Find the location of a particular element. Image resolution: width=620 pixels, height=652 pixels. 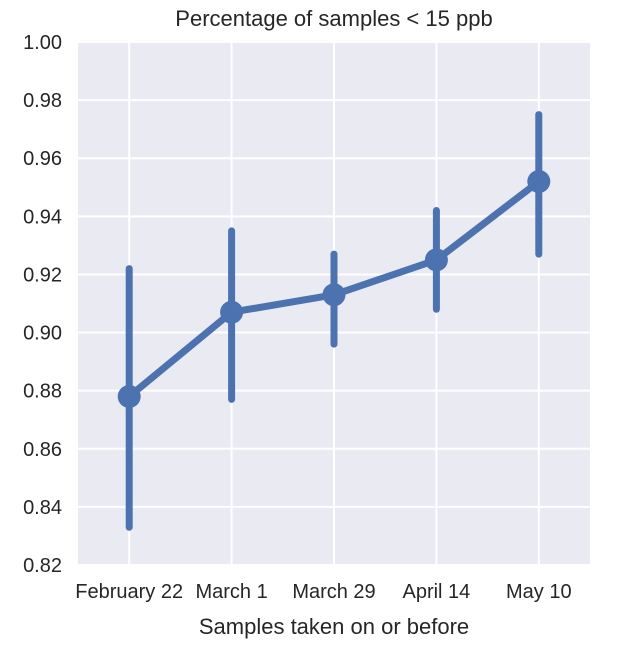

x-axis-label: Samples taken on or before is located at coordinates (334, 626).